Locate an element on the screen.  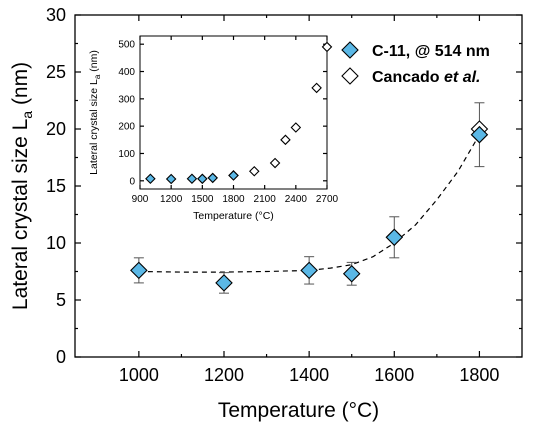
y-tick-label: 5 is located at coordinates (61, 300).